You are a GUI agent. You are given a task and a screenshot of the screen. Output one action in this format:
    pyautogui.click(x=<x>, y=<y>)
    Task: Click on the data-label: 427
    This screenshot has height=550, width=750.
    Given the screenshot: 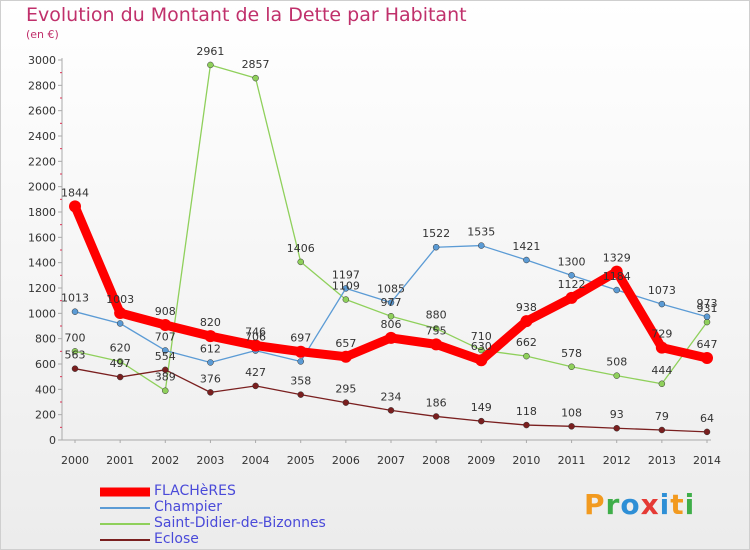 What is the action you would take?
    pyautogui.click(x=255, y=372)
    